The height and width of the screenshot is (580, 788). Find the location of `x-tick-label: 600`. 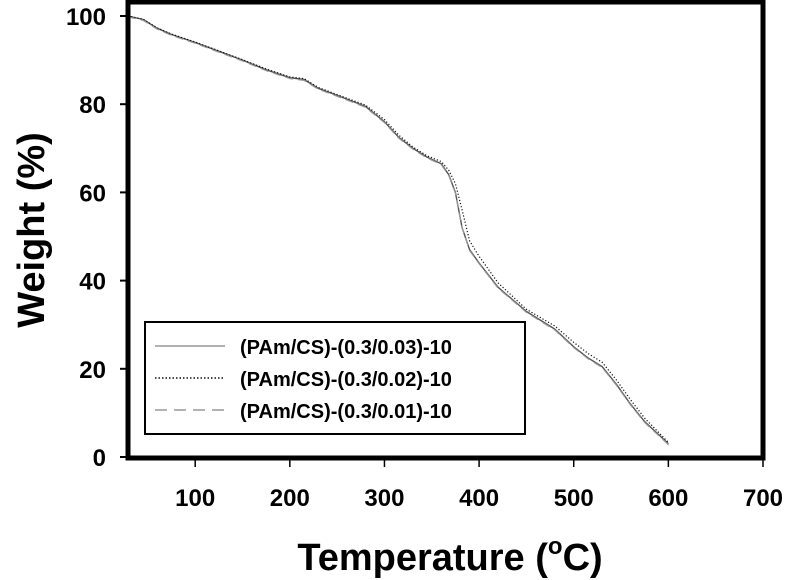

x-tick-label: 600 is located at coordinates (668, 498).